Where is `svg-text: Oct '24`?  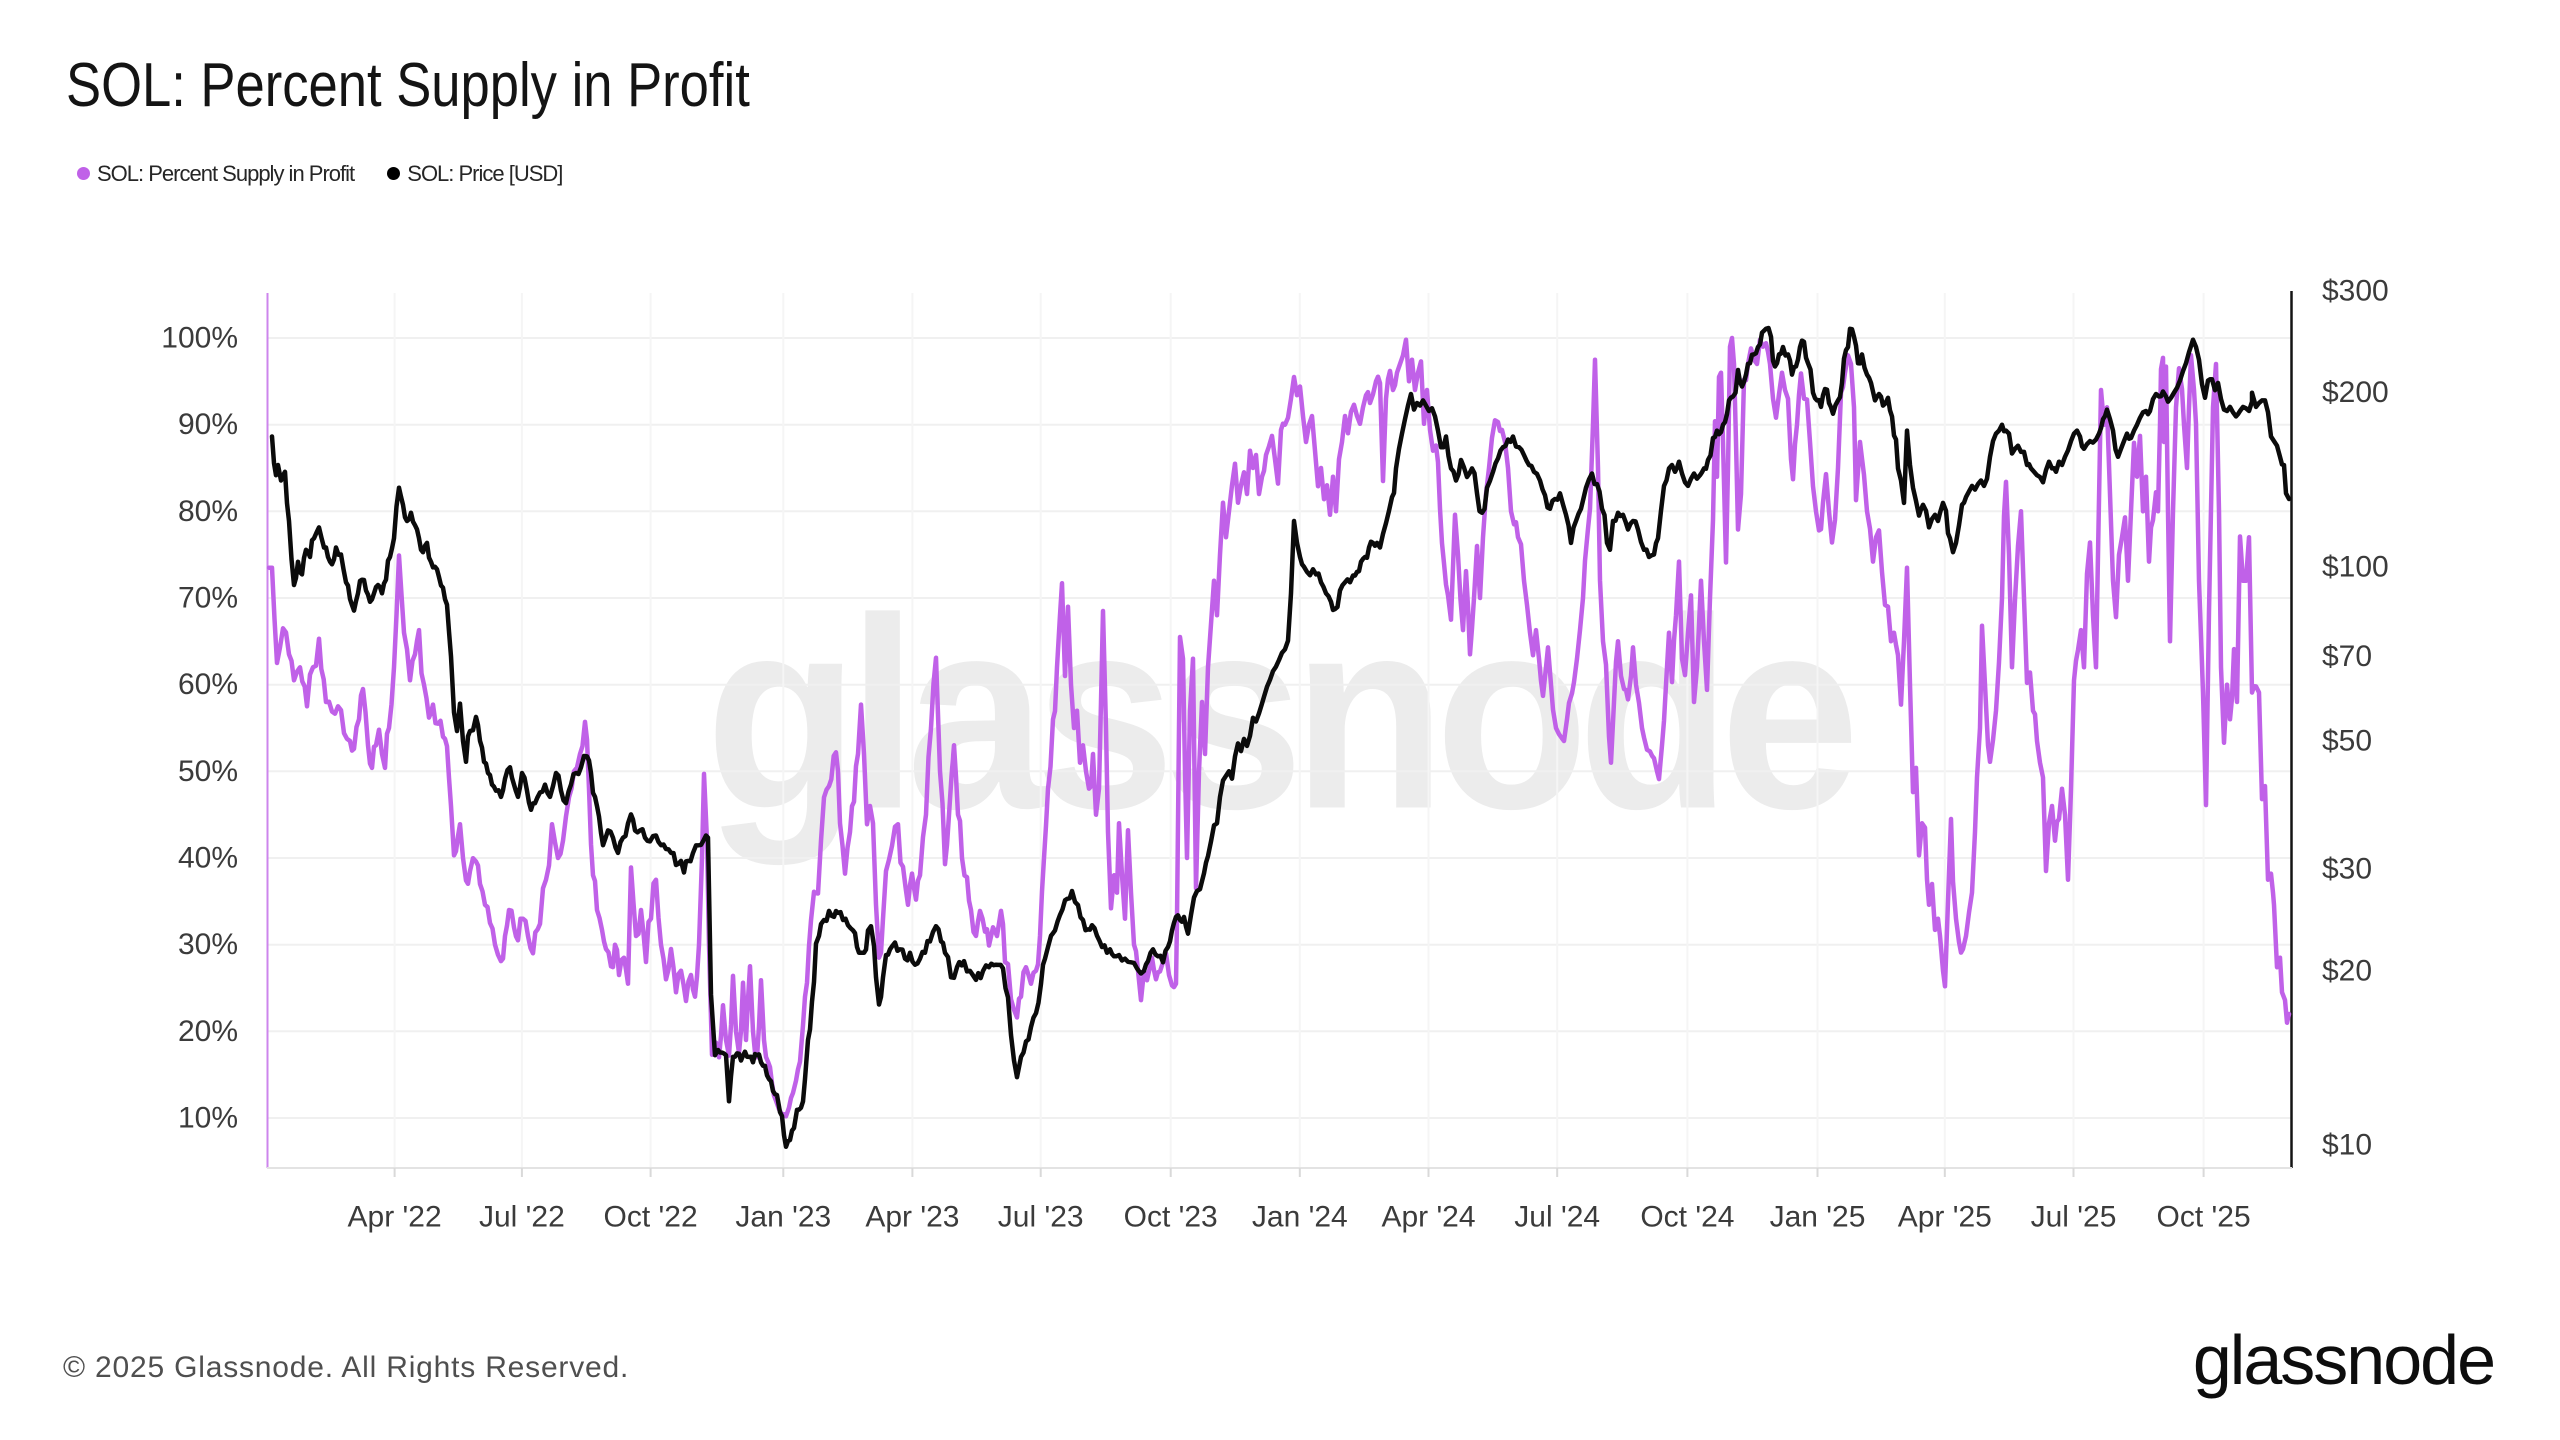
svg-text: Oct '24 is located at coordinates (1687, 1217).